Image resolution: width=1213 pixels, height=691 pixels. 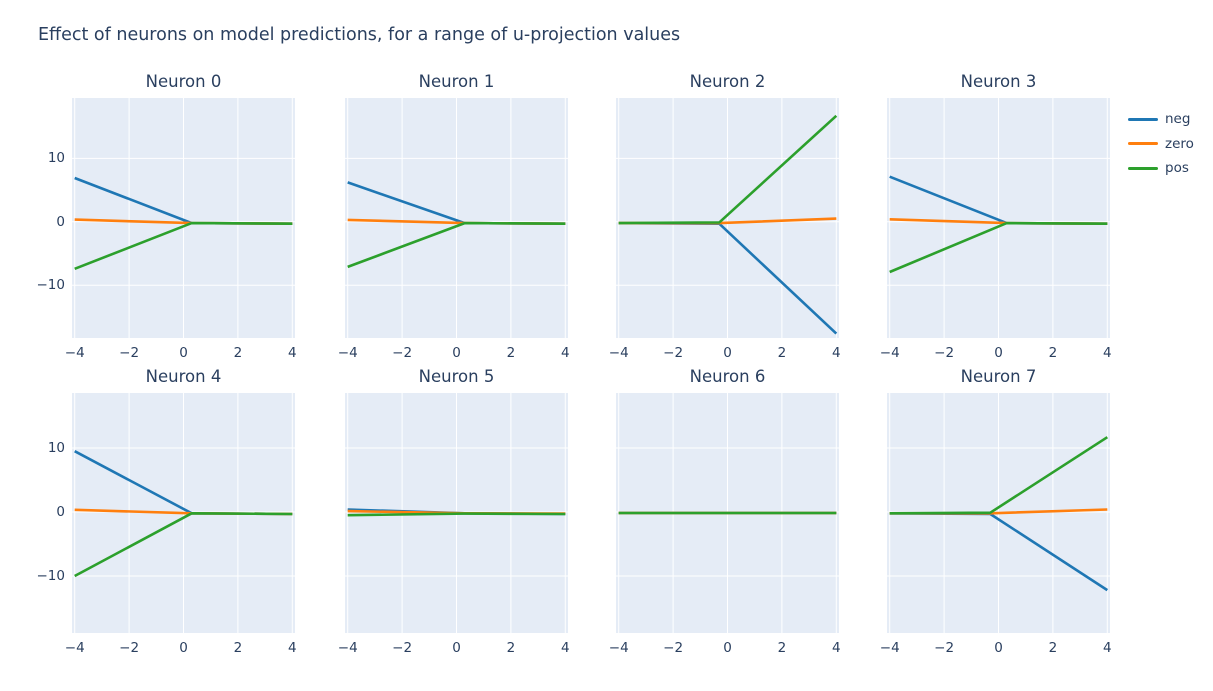 What do you see at coordinates (183, 81) in the screenshot?
I see `subplot-title: Neuron 0` at bounding box center [183, 81].